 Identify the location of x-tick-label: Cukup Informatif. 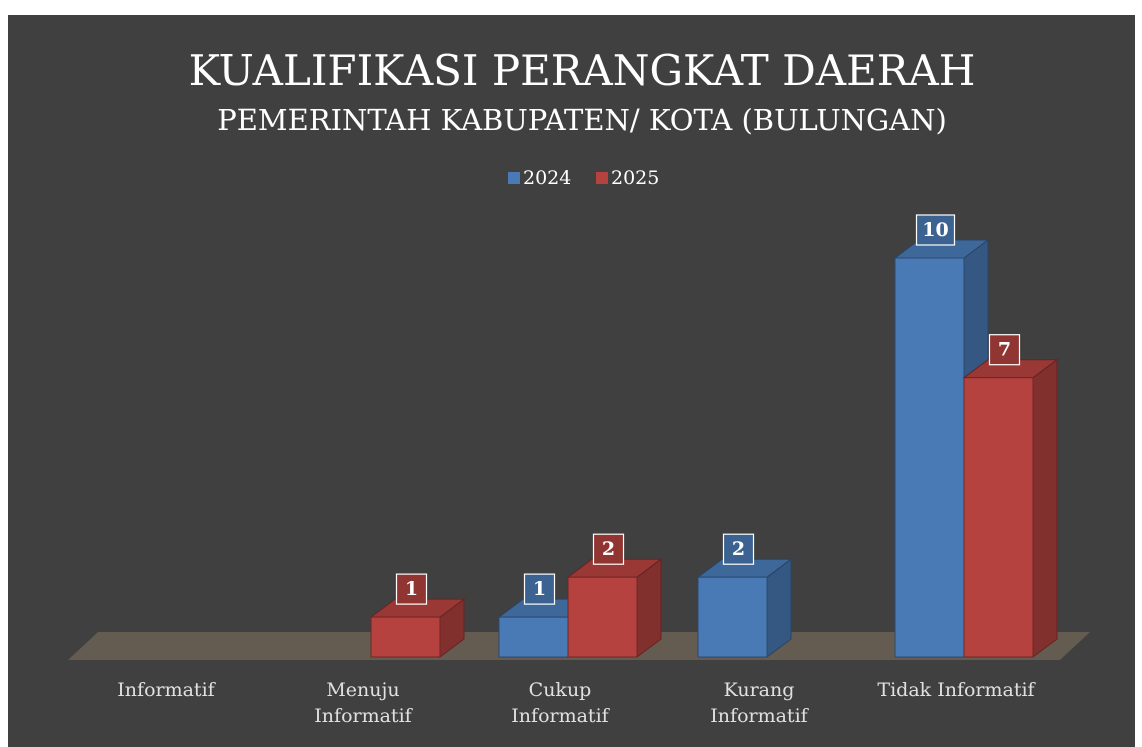
(560, 703).